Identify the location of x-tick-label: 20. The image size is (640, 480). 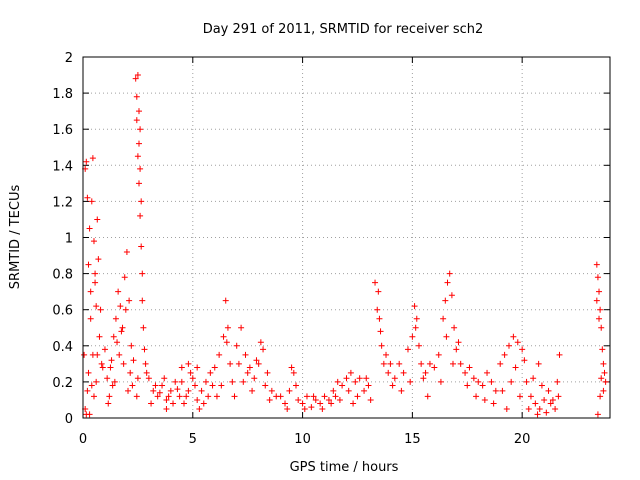
(522, 439).